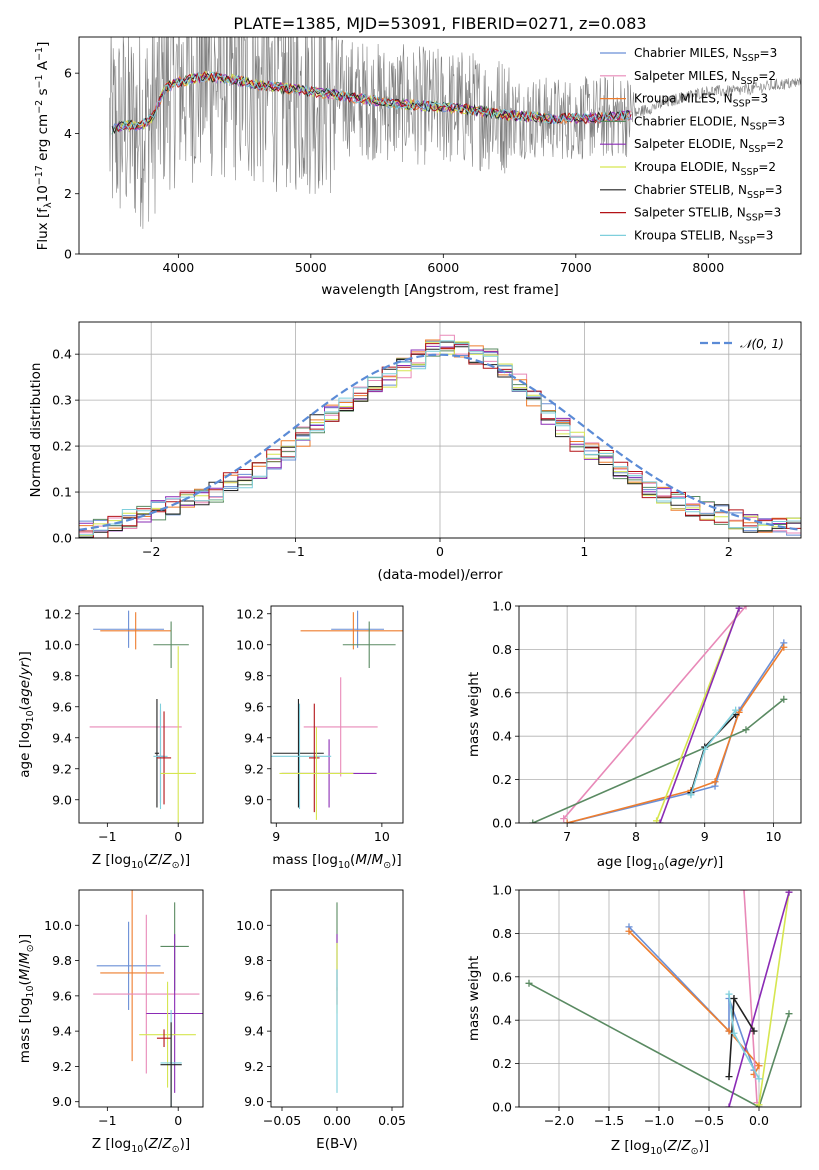 The image size is (819, 1170). Describe the element at coordinates (178, 836) in the screenshot. I see `x-tick-label: 0` at that location.